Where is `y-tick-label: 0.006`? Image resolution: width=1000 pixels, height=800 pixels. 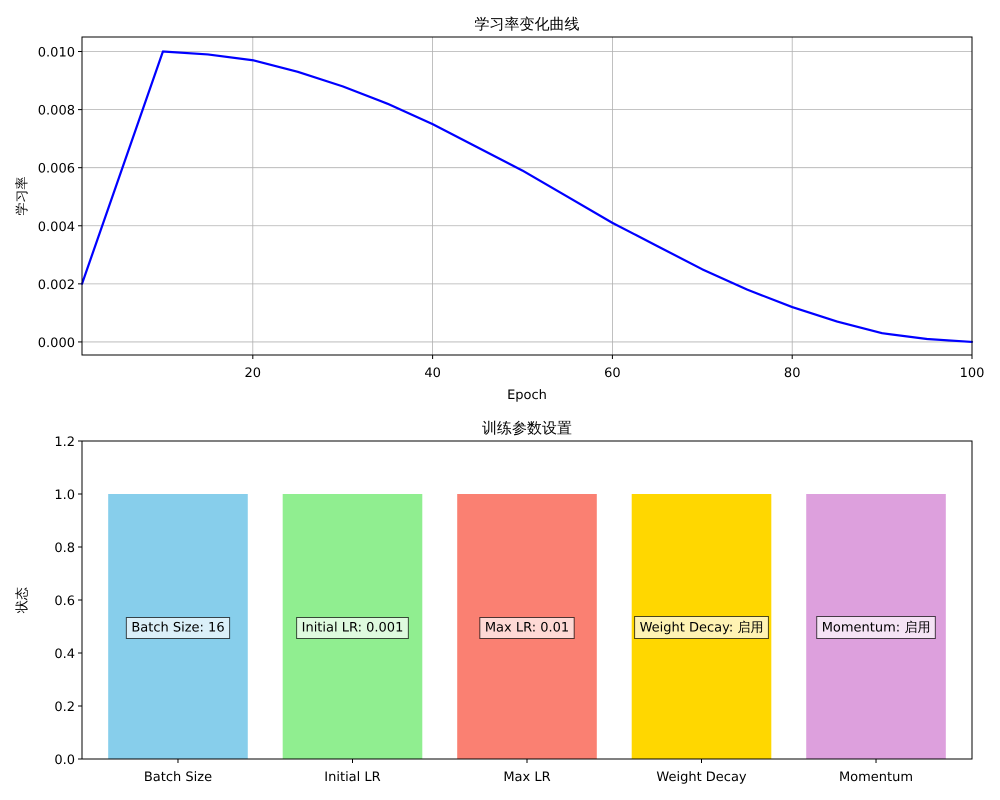 y-tick-label: 0.006 is located at coordinates (56, 169).